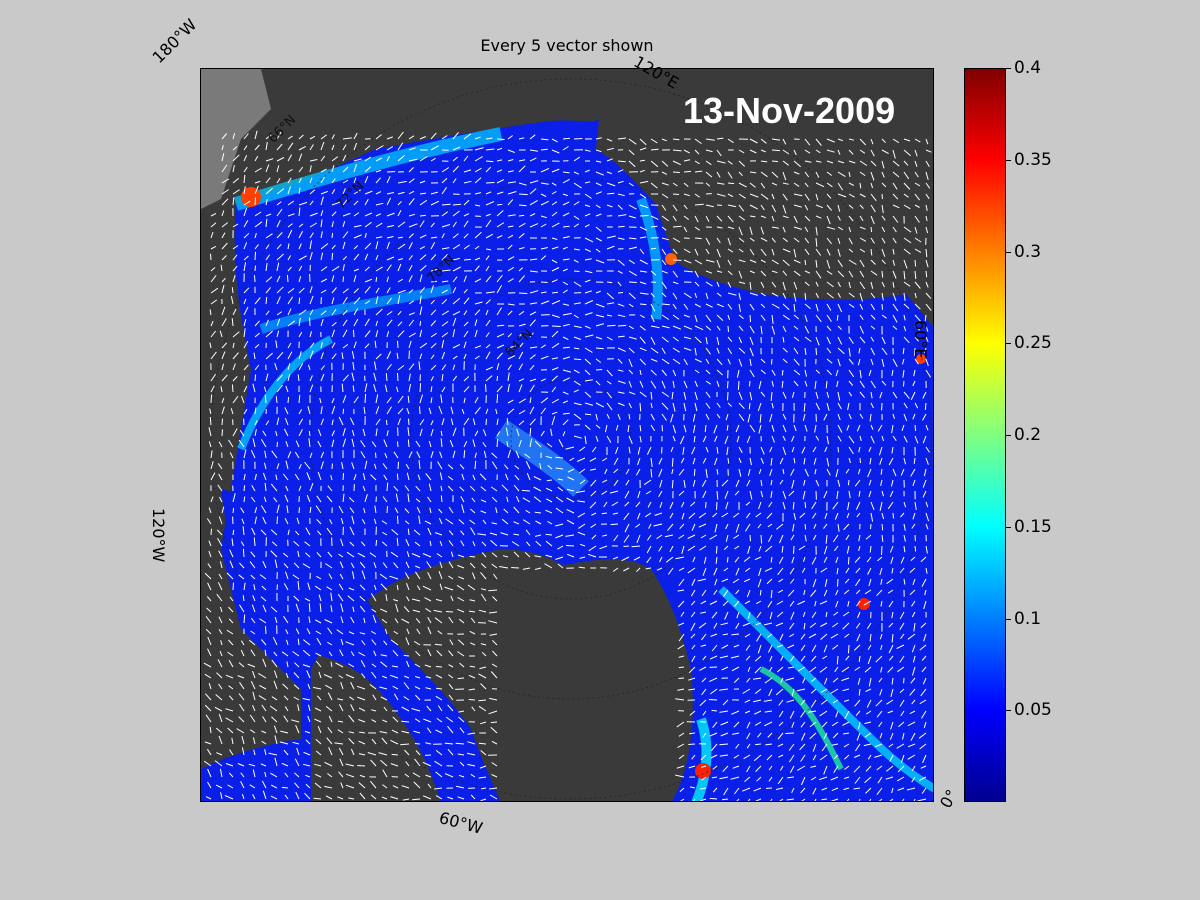 The image size is (1200, 900). Describe the element at coordinates (949, 799) in the screenshot. I see `longitude-label-0: 0°` at that location.